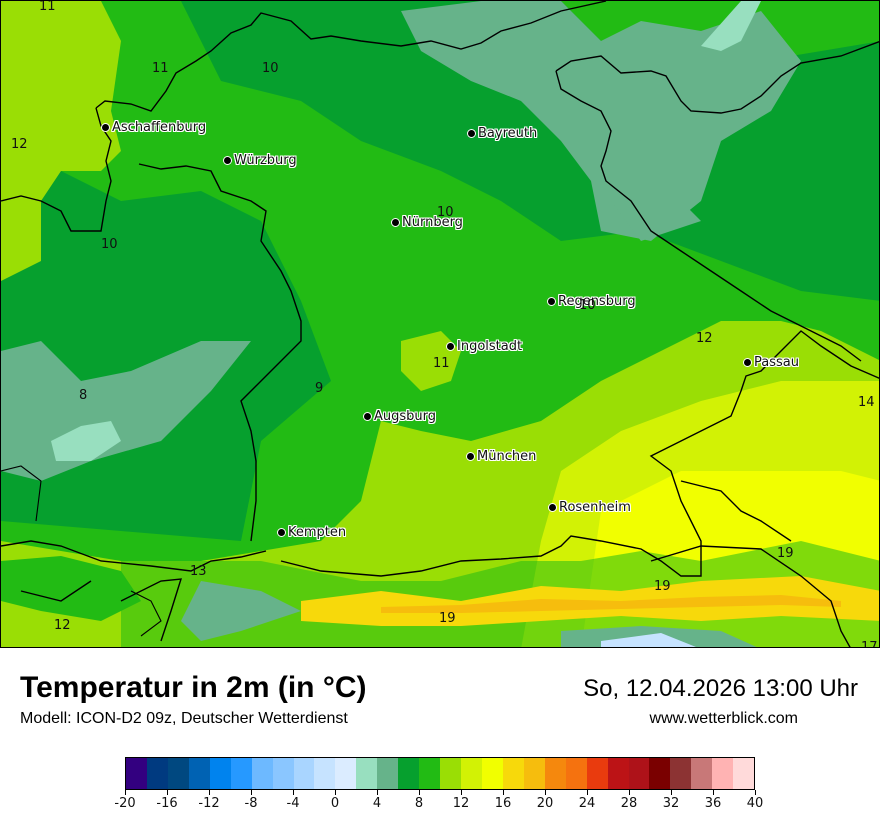 This screenshot has height=830, width=880. Describe the element at coordinates (319, 388) in the screenshot. I see `isotherm-label: 9` at that location.